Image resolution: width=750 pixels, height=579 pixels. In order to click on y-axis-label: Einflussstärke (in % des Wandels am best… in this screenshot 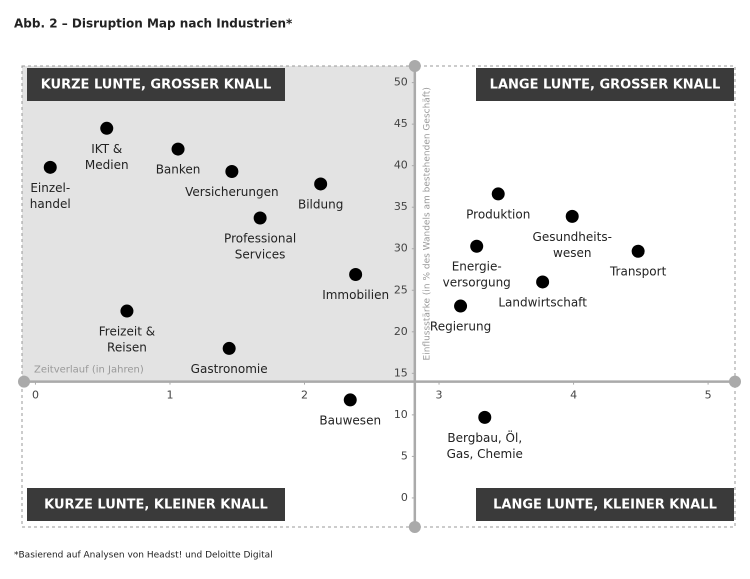, I will do `click(427, 223)`.